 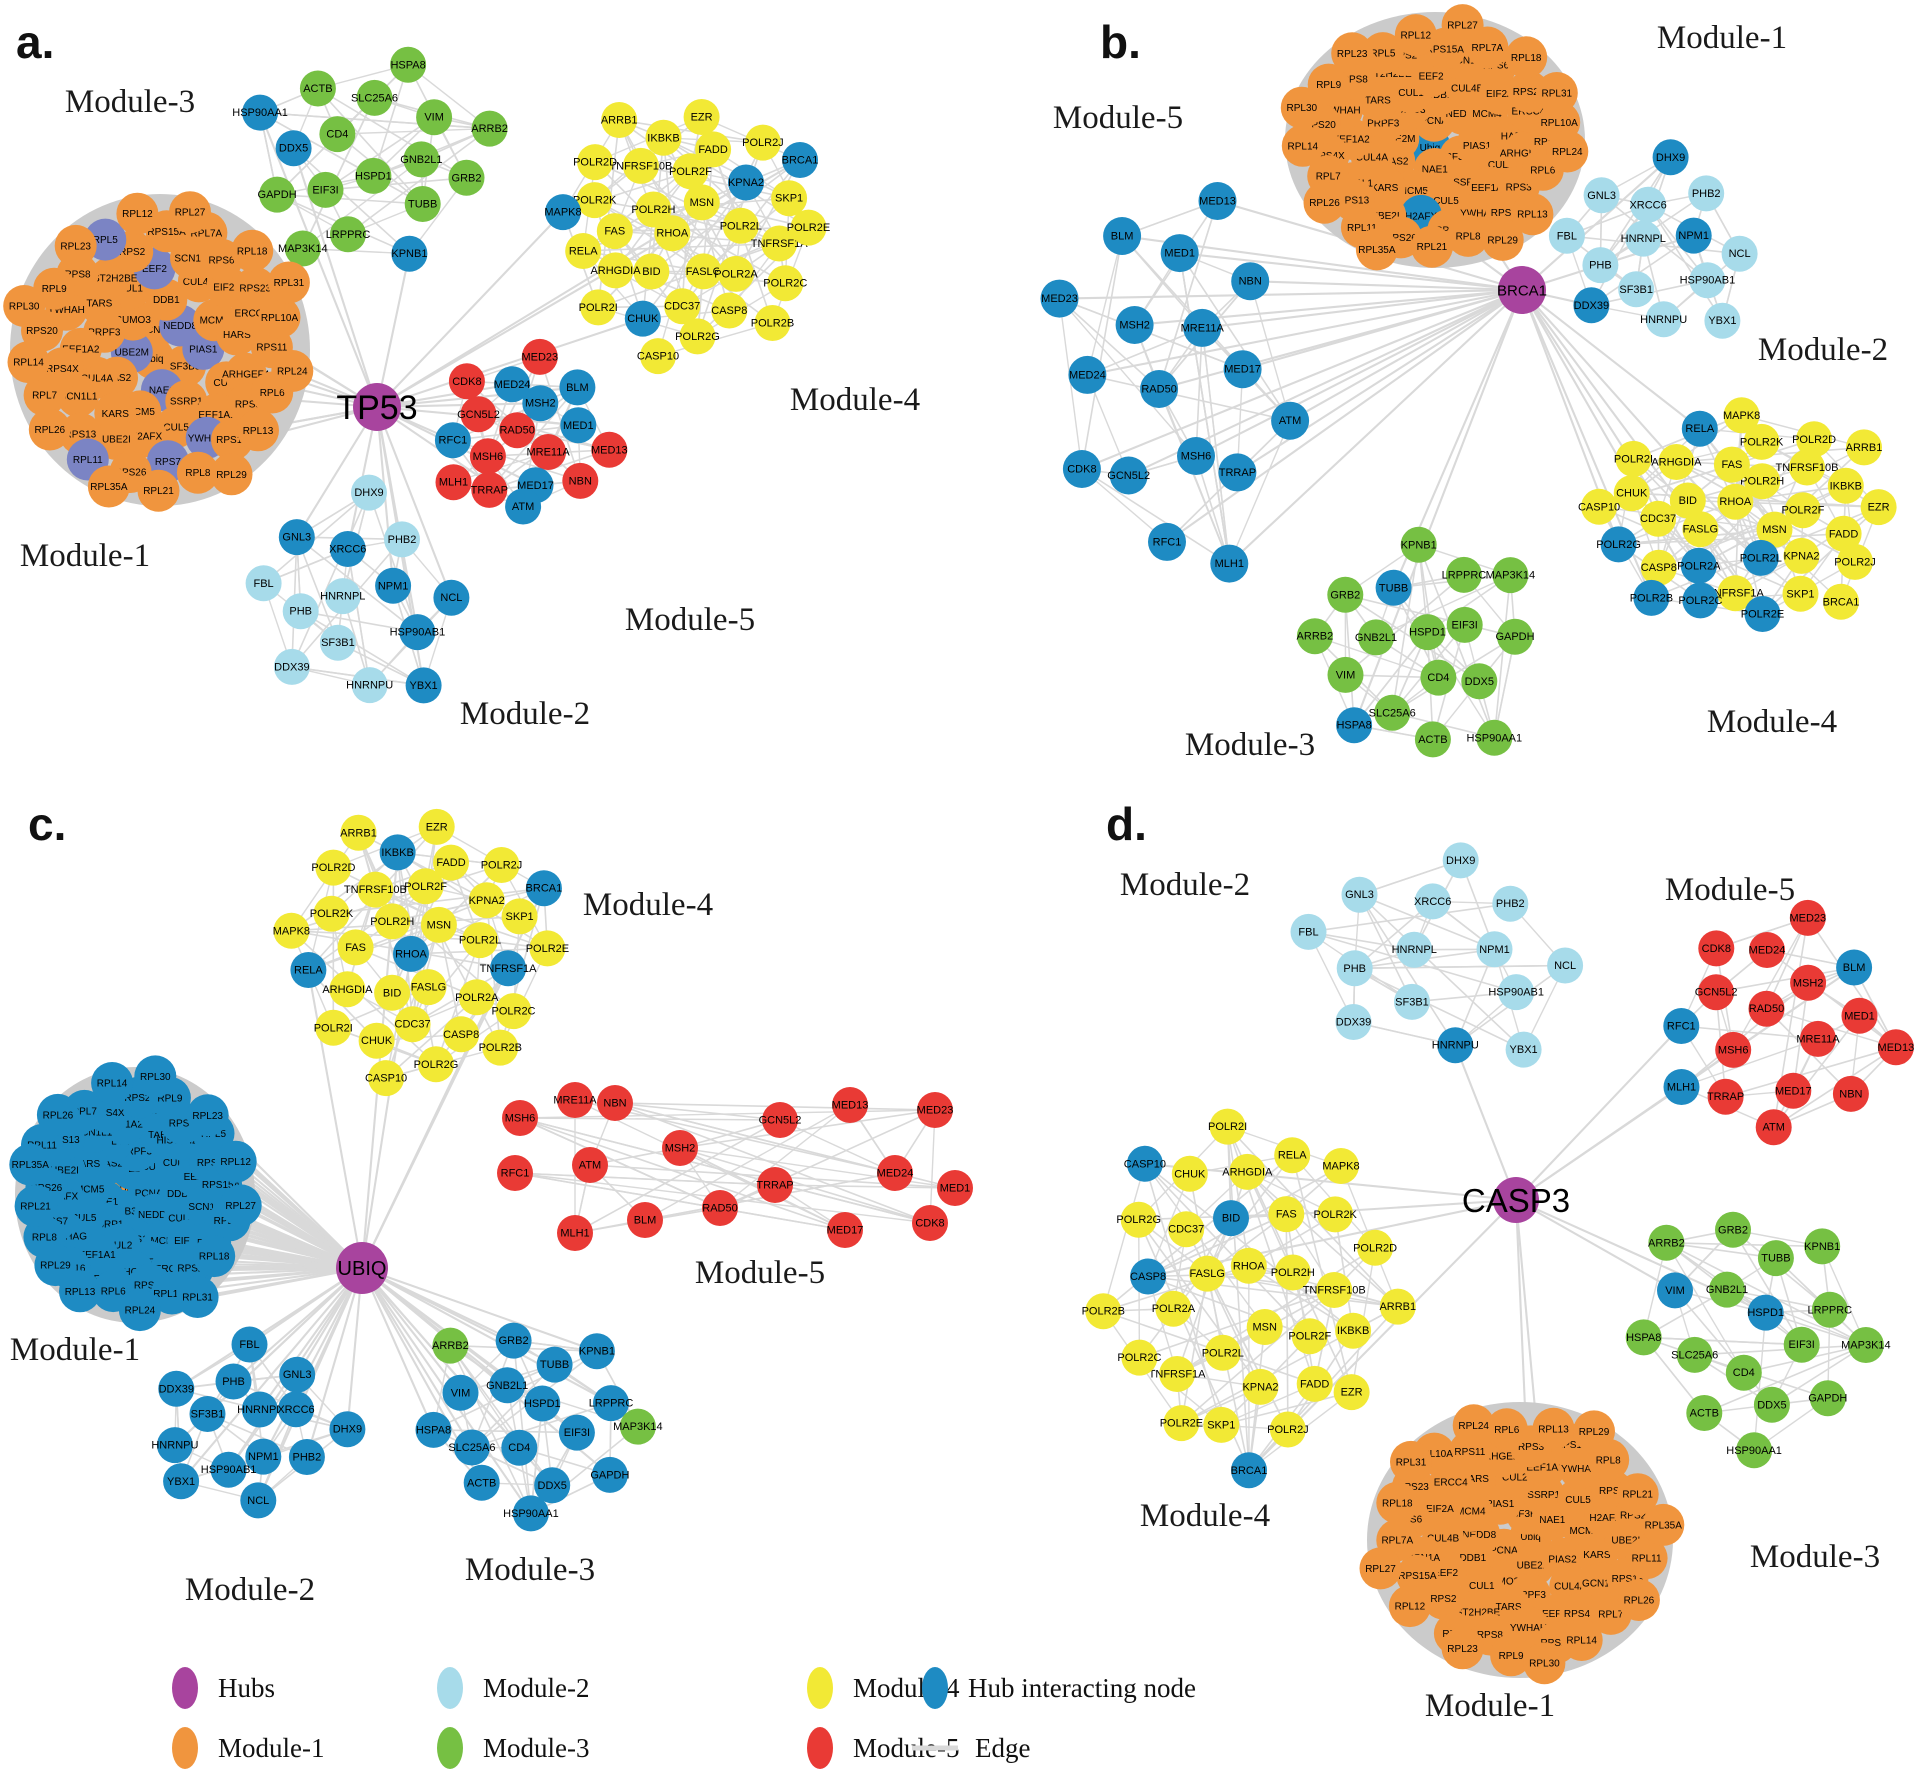 I want to click on legend-swatch-m3, so click(x=450, y=1748).